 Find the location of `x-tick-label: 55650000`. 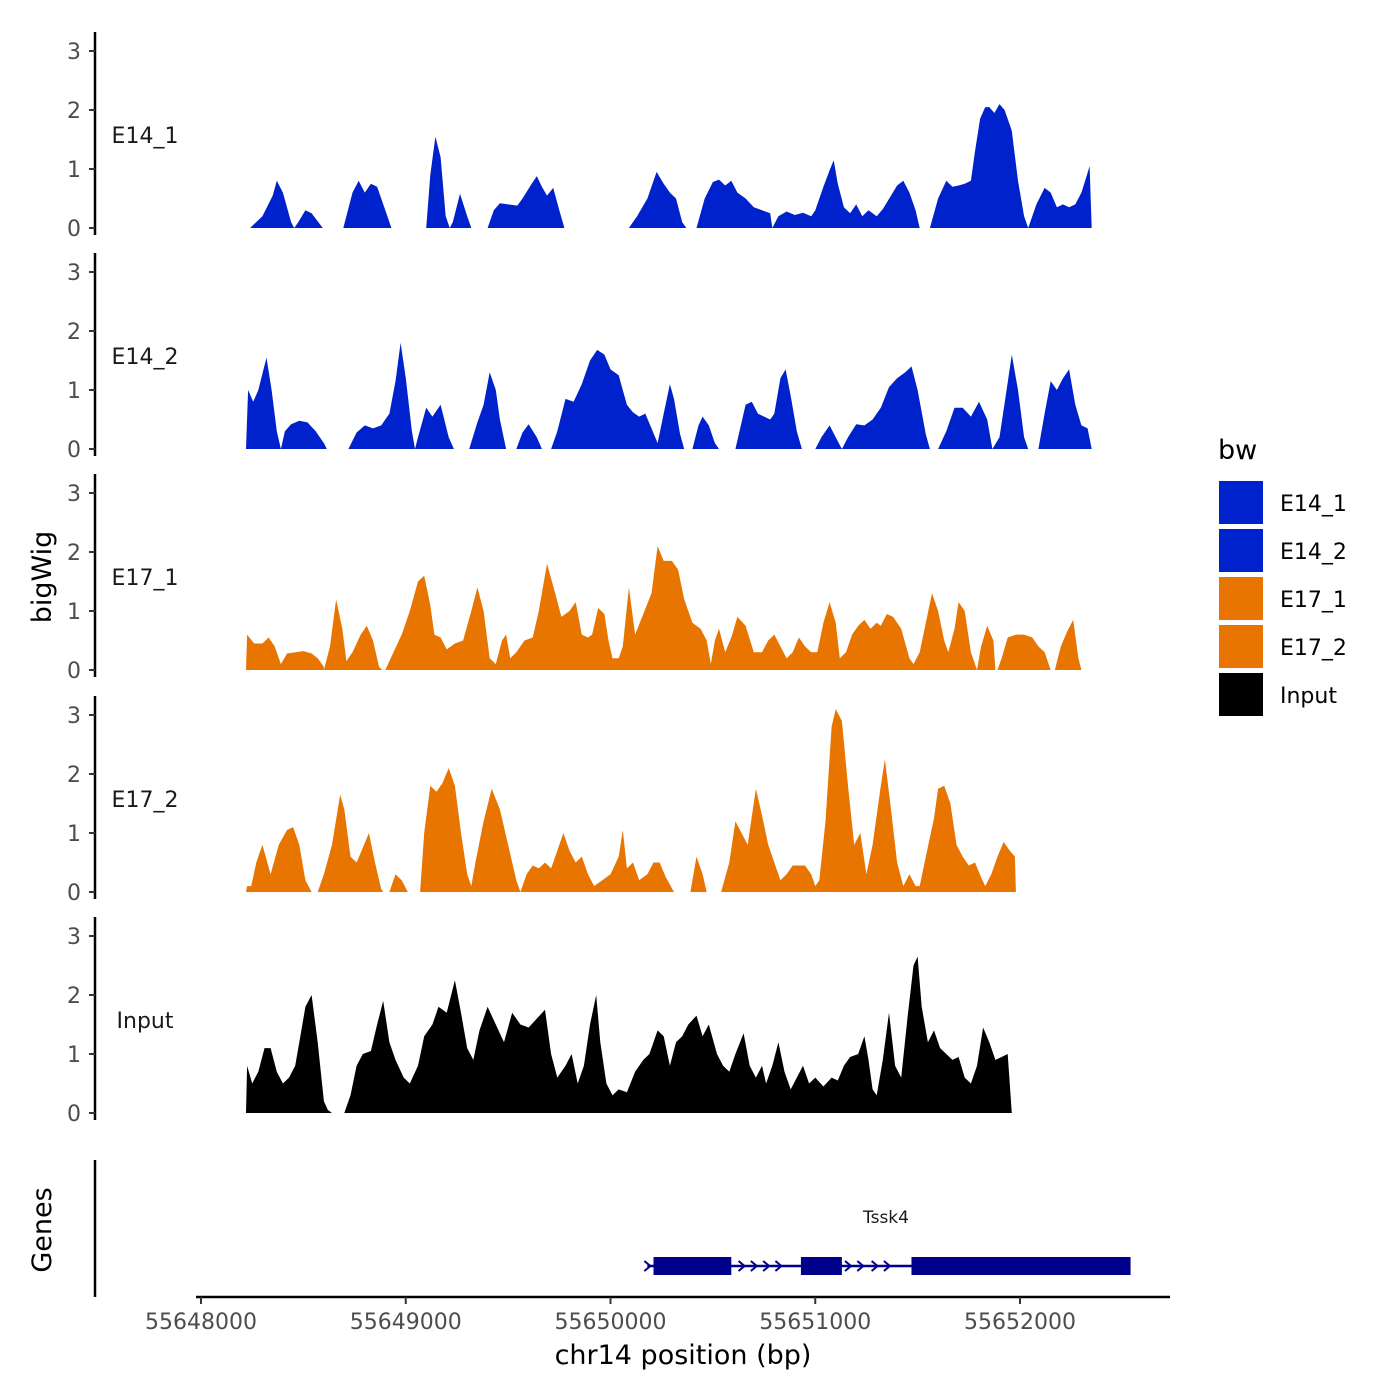

x-tick-label: 55650000 is located at coordinates (611, 1322).